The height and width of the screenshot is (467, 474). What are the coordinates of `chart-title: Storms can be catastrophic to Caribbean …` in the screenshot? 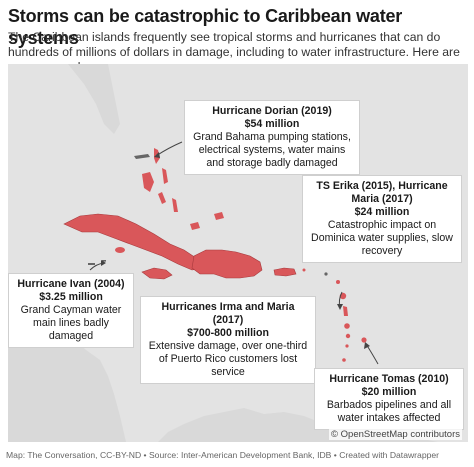 It's located at (205, 27).